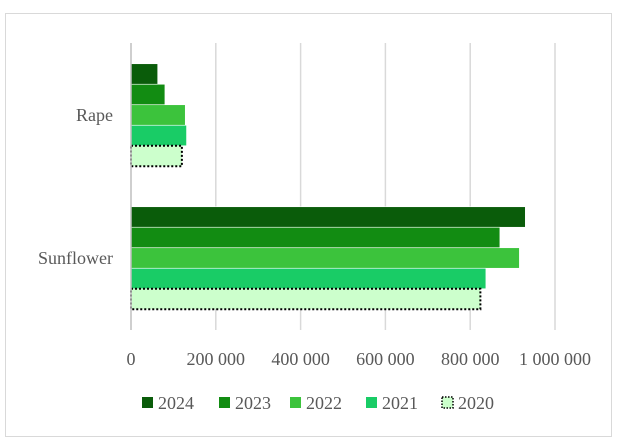 The image size is (618, 440). Describe the element at coordinates (216, 359) in the screenshot. I see `x-tick-label: 200 000` at that location.